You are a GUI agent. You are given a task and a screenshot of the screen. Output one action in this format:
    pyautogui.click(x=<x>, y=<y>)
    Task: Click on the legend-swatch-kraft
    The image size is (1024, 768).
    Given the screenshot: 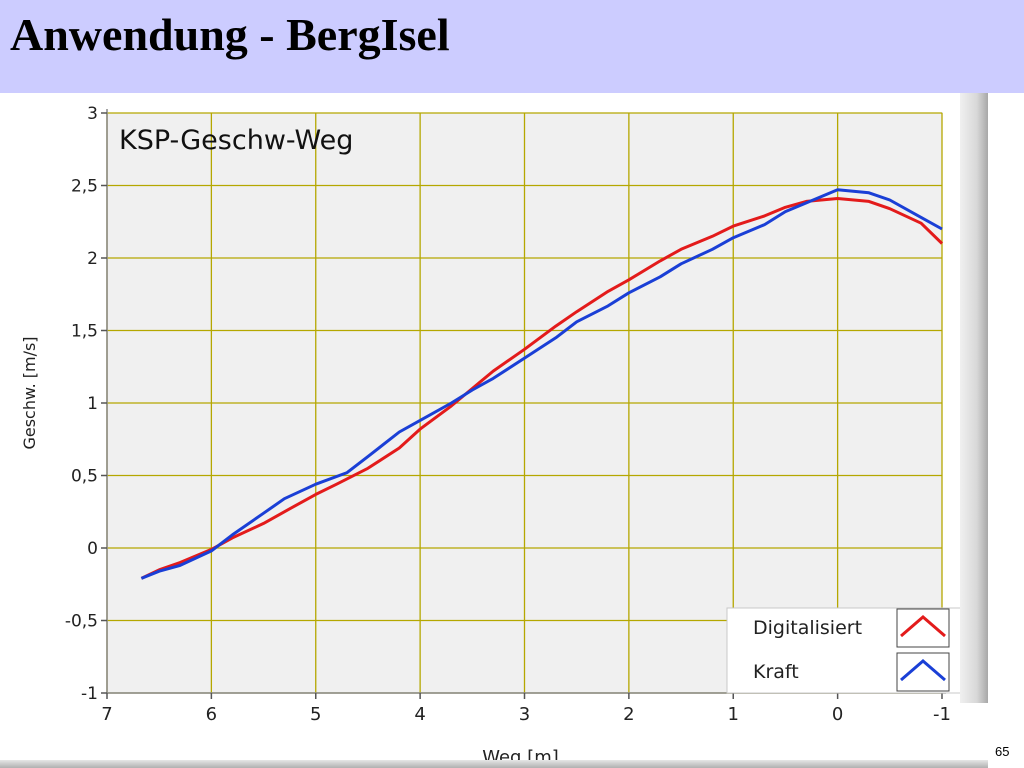 What is the action you would take?
    pyautogui.click(x=923, y=670)
    